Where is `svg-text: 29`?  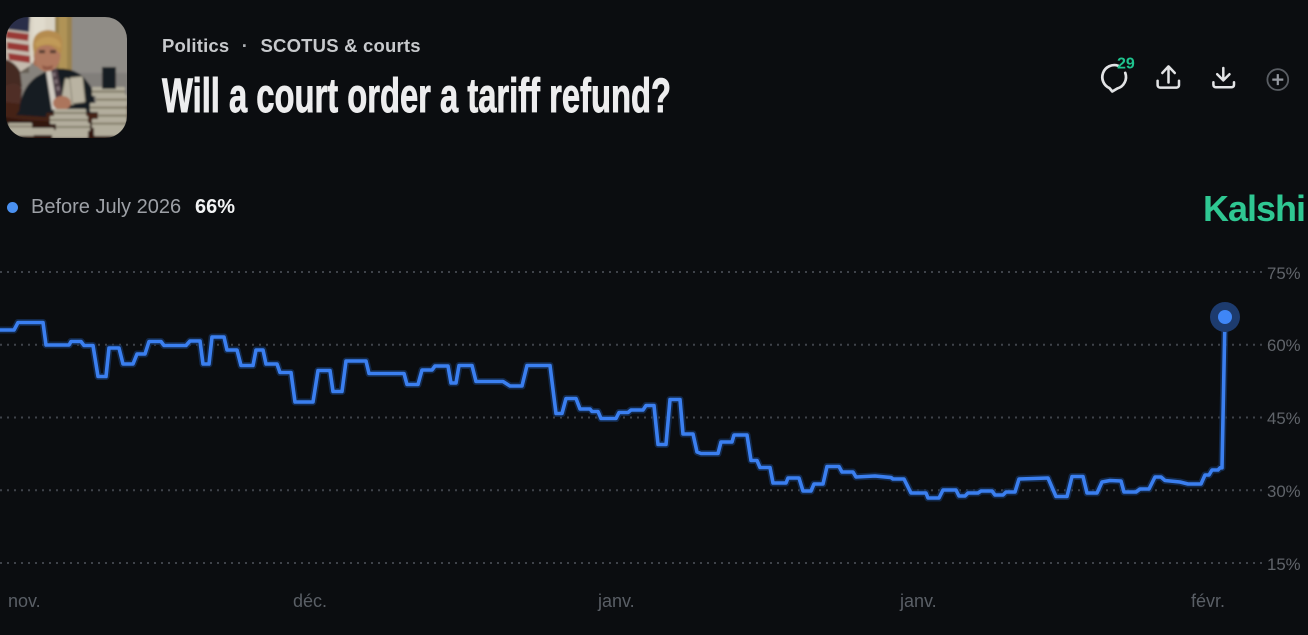 svg-text: 29 is located at coordinates (1126, 63).